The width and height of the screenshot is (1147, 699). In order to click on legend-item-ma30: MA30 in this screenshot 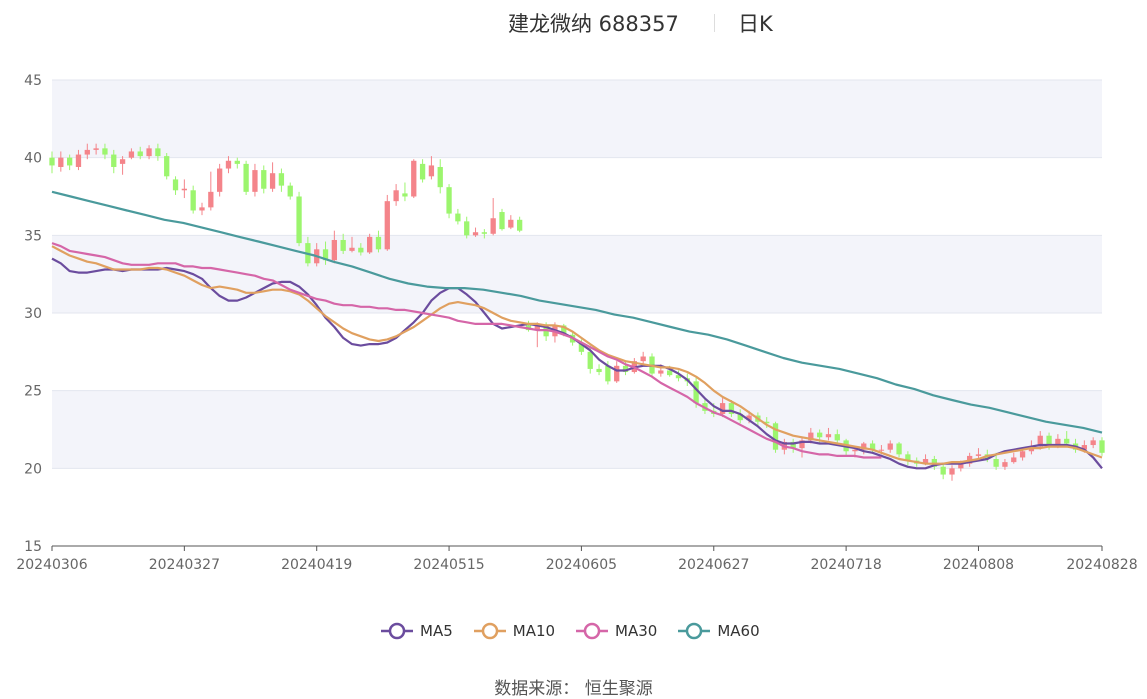, I will do `click(616, 631)`.